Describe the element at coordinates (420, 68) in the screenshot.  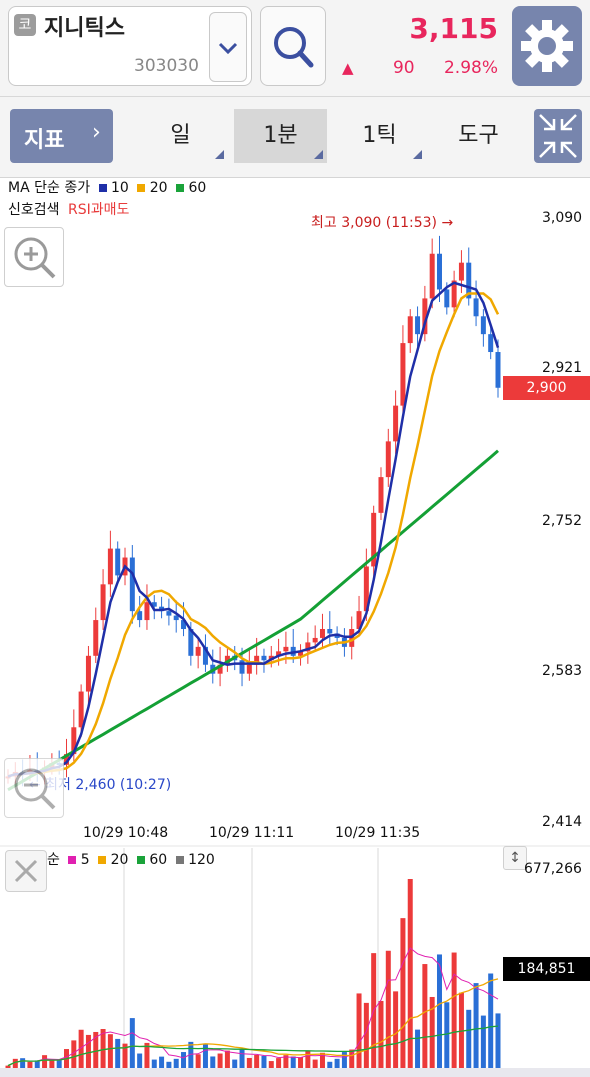
I see `price-change-row: ▲ 90 2.98%` at that location.